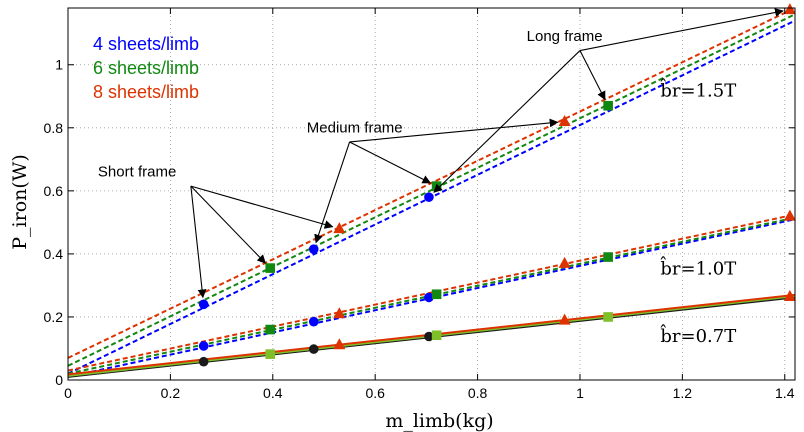 The height and width of the screenshot is (432, 804). I want to click on y-tick-label: 0.2, so click(54, 317).